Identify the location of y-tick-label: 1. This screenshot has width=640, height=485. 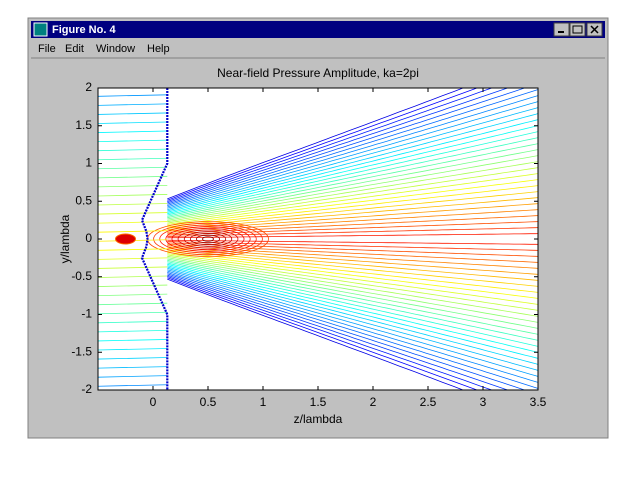
(88, 163).